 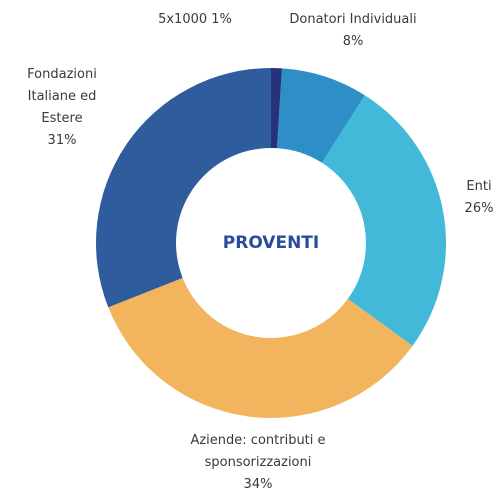 What do you see at coordinates (479, 208) in the screenshot?
I see `value-label: 26%` at bounding box center [479, 208].